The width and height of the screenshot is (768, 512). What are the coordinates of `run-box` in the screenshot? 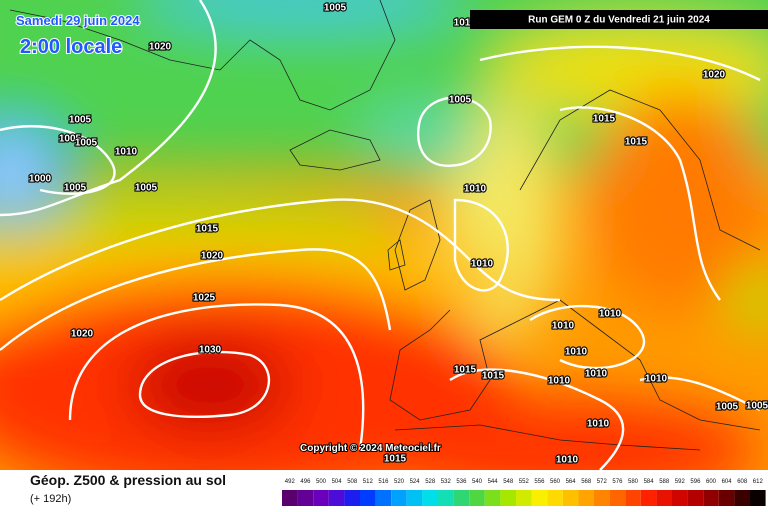 It's located at (619, 19).